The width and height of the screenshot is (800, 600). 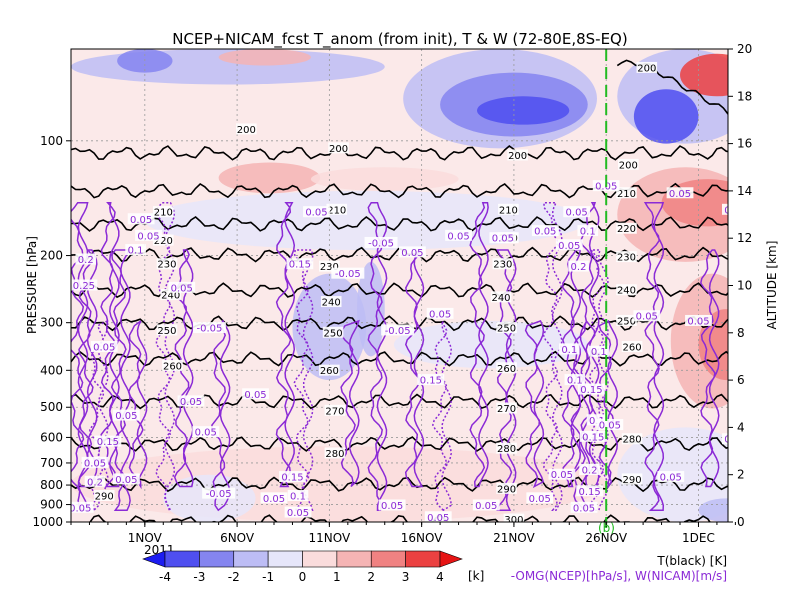 I want to click on contour-t300, so click(x=408, y=518).